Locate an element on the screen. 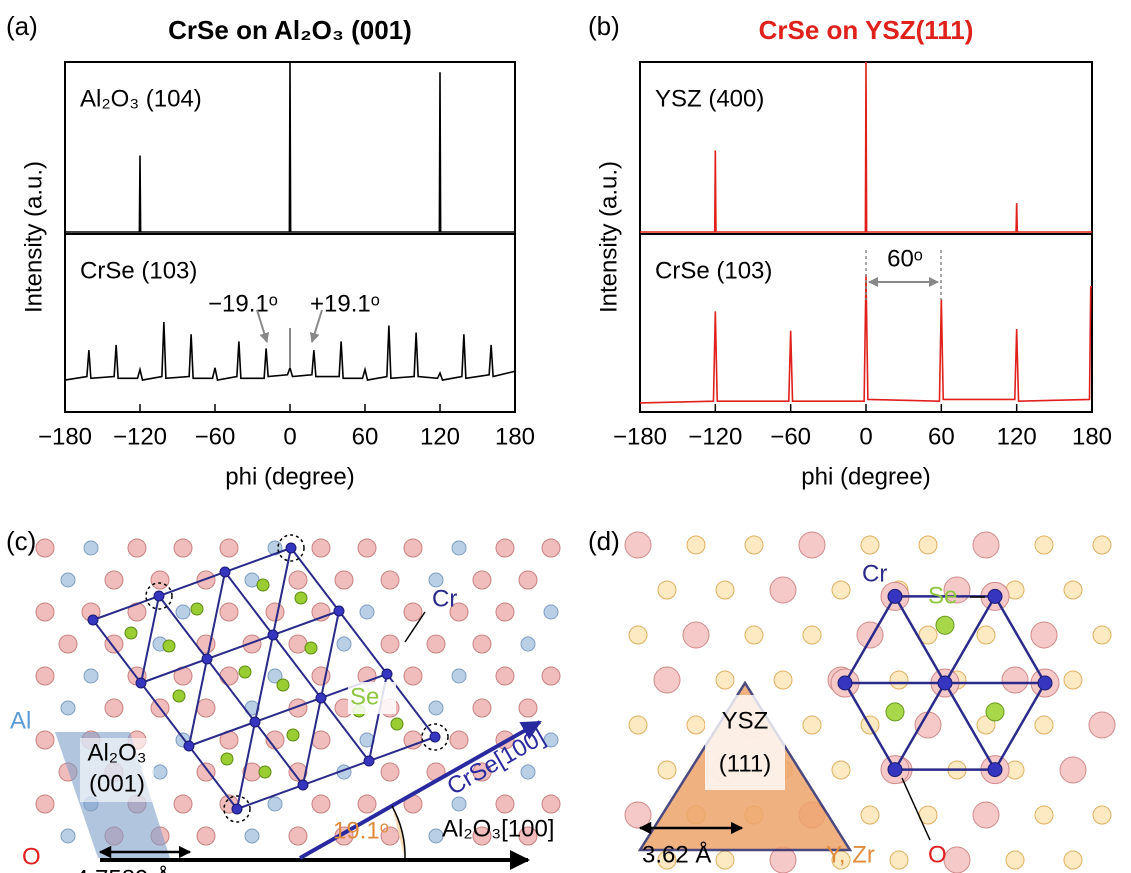  label: Al₂O₃ is located at coordinates (116, 752).